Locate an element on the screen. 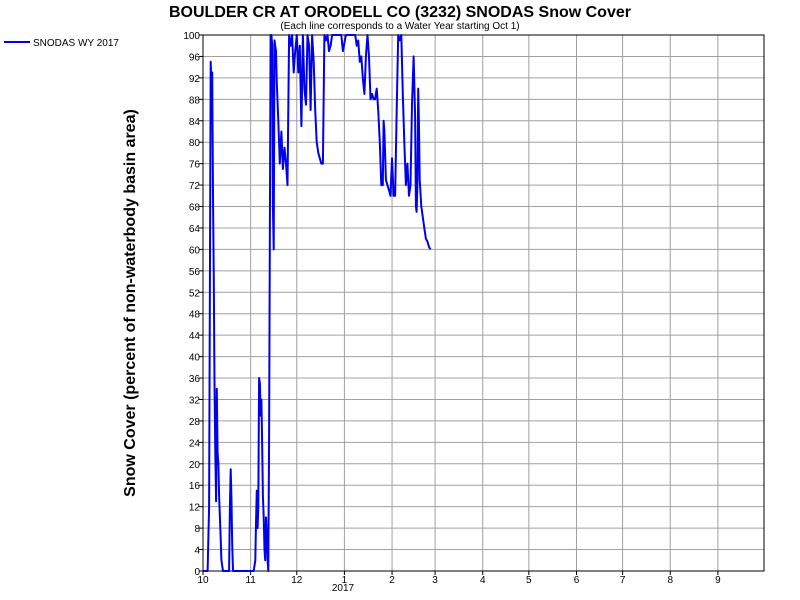  x-tick-label: 10 is located at coordinates (203, 580).